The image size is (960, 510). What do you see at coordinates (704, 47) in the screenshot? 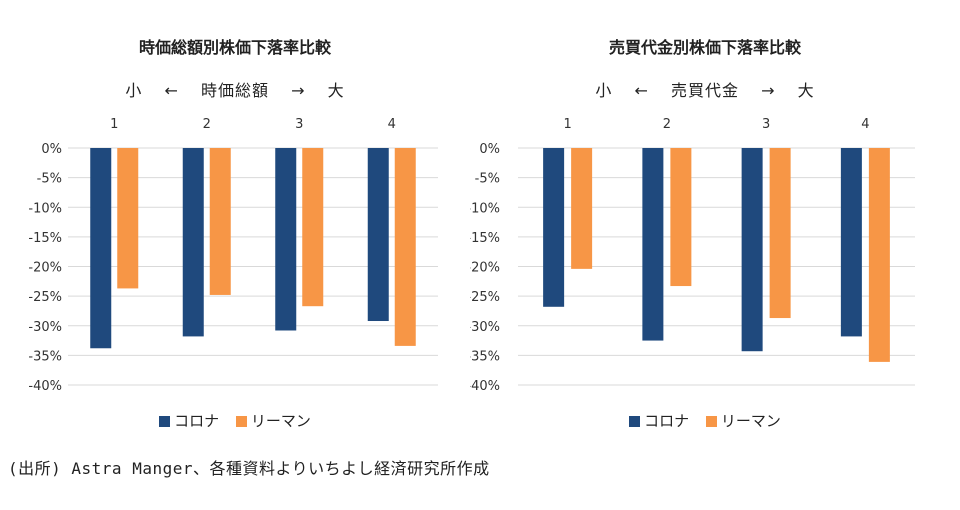
I see `chart-title: 売買代金別株価下落率比較` at bounding box center [704, 47].